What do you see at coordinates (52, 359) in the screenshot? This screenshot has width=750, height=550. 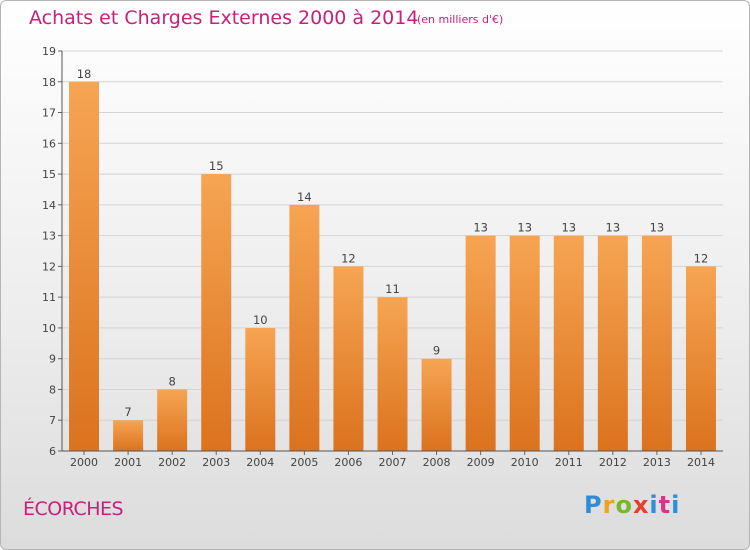 I see `y-tick-label: 9` at bounding box center [52, 359].